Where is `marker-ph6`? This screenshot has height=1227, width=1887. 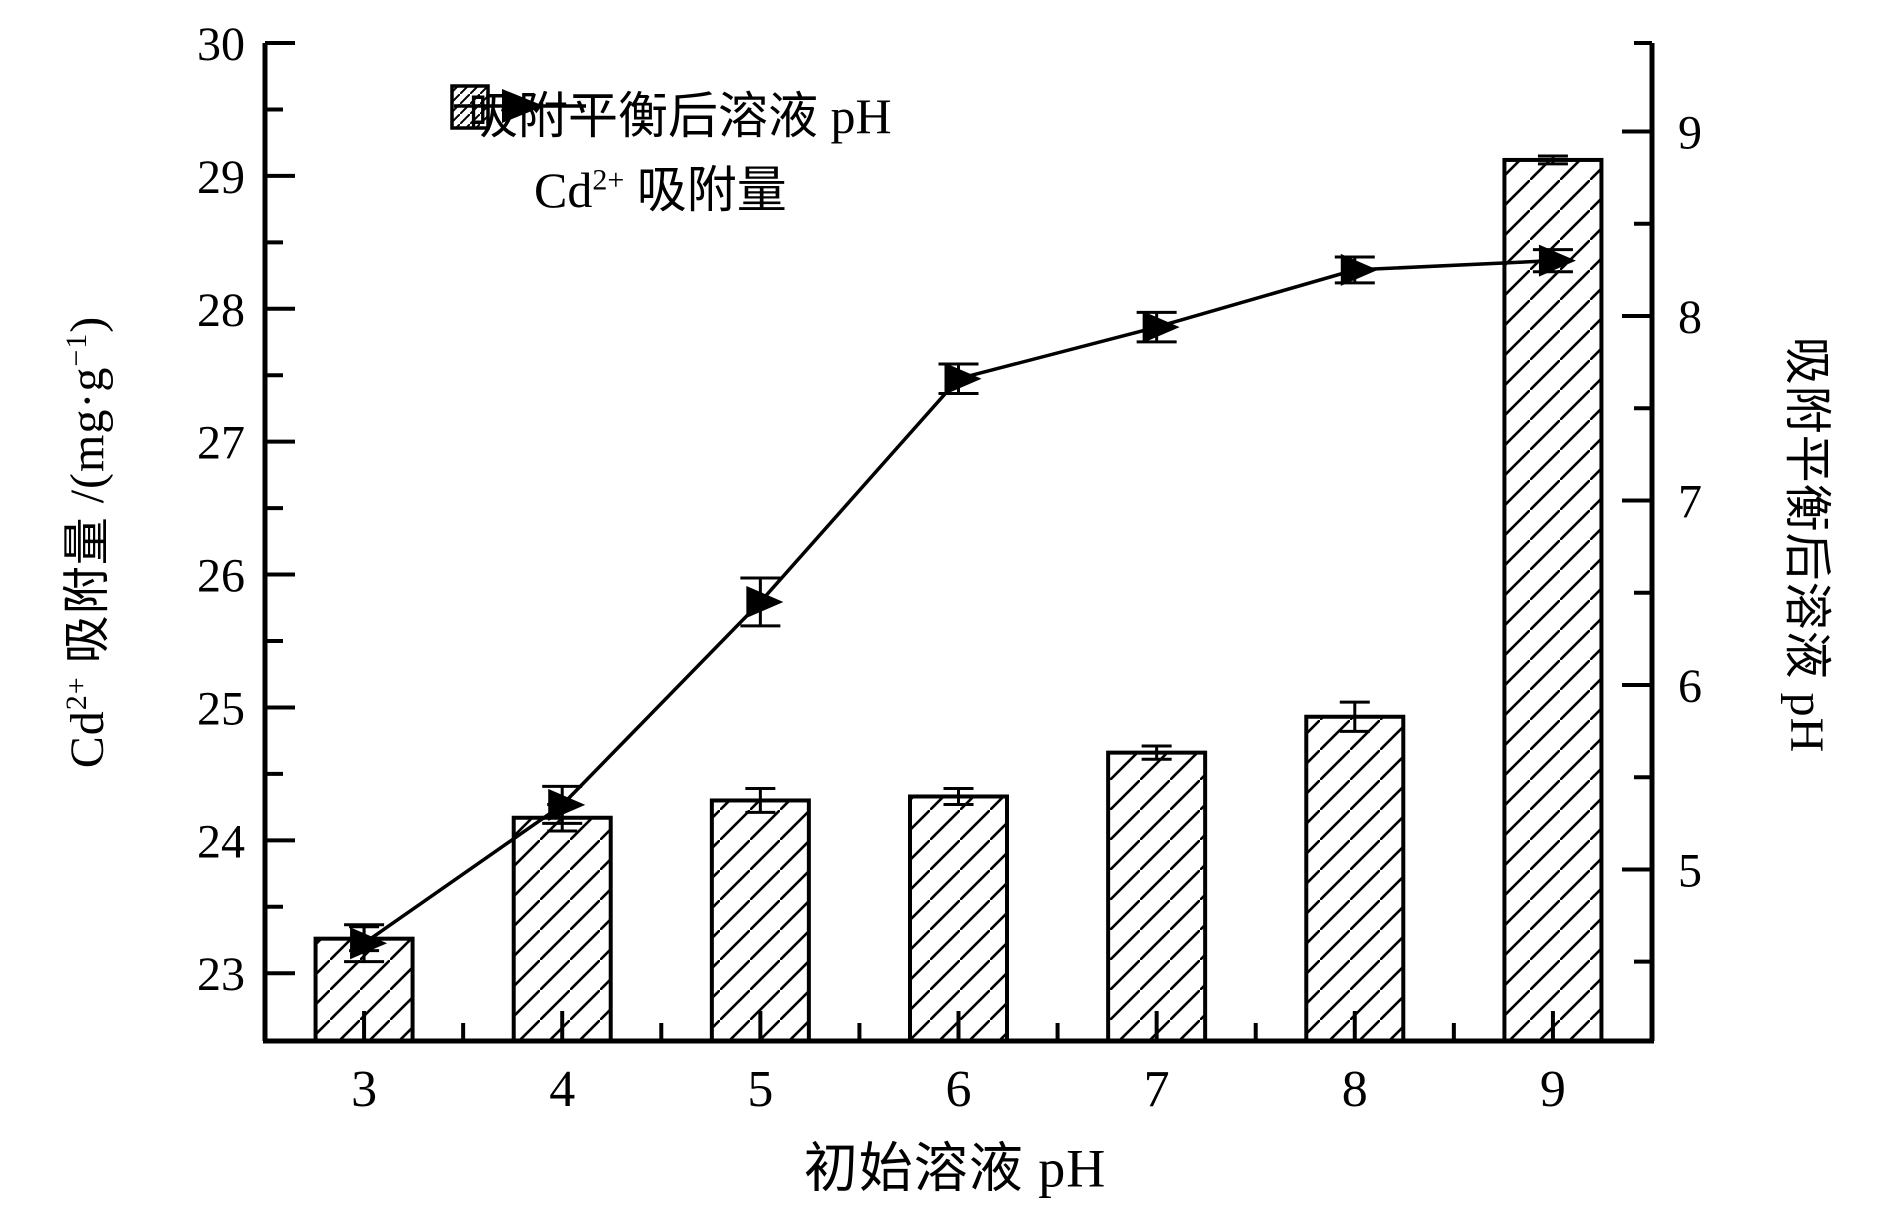 marker-ph6 is located at coordinates (963, 378).